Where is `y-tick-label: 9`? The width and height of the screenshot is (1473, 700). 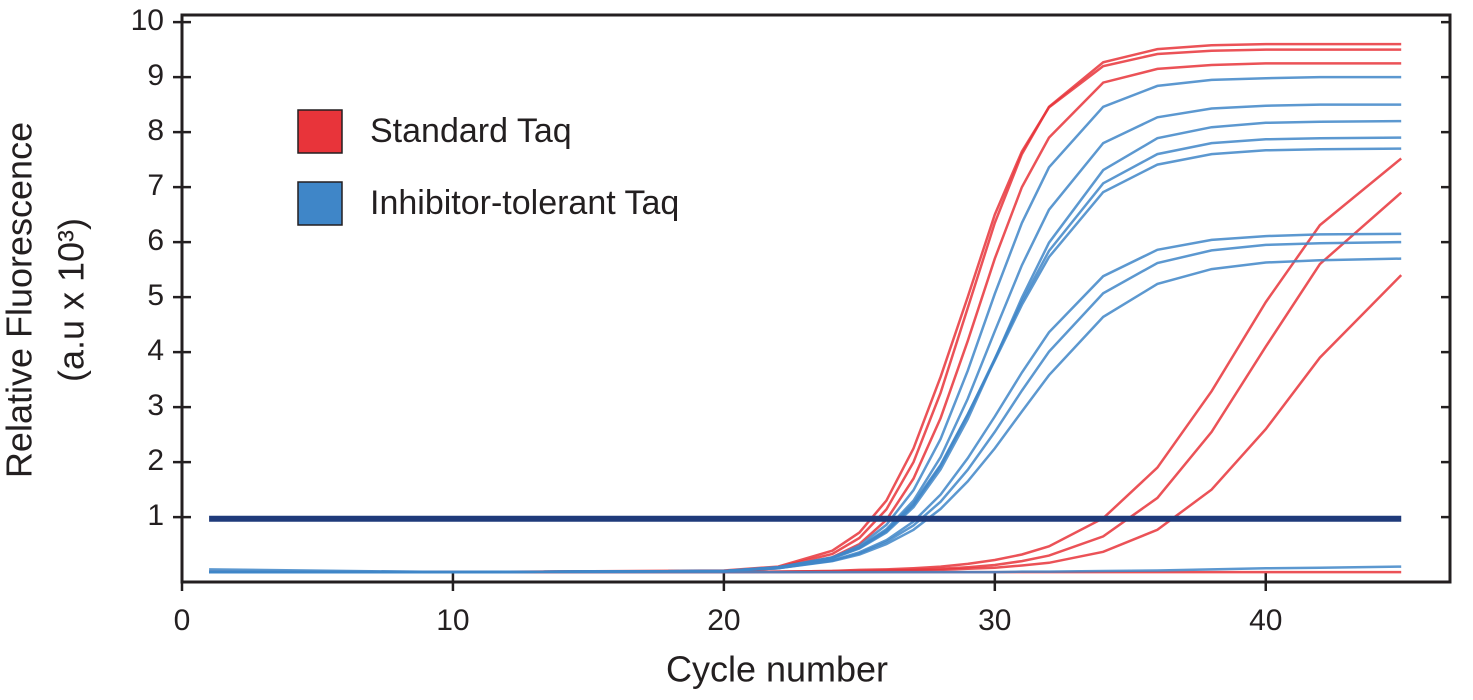 y-tick-label: 9 is located at coordinates (155, 75).